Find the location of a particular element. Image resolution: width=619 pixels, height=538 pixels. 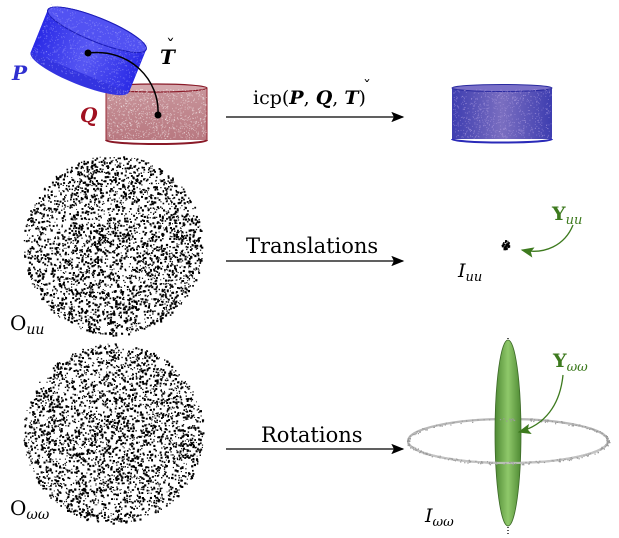

translation-orbit-cloud is located at coordinates (113, 246).